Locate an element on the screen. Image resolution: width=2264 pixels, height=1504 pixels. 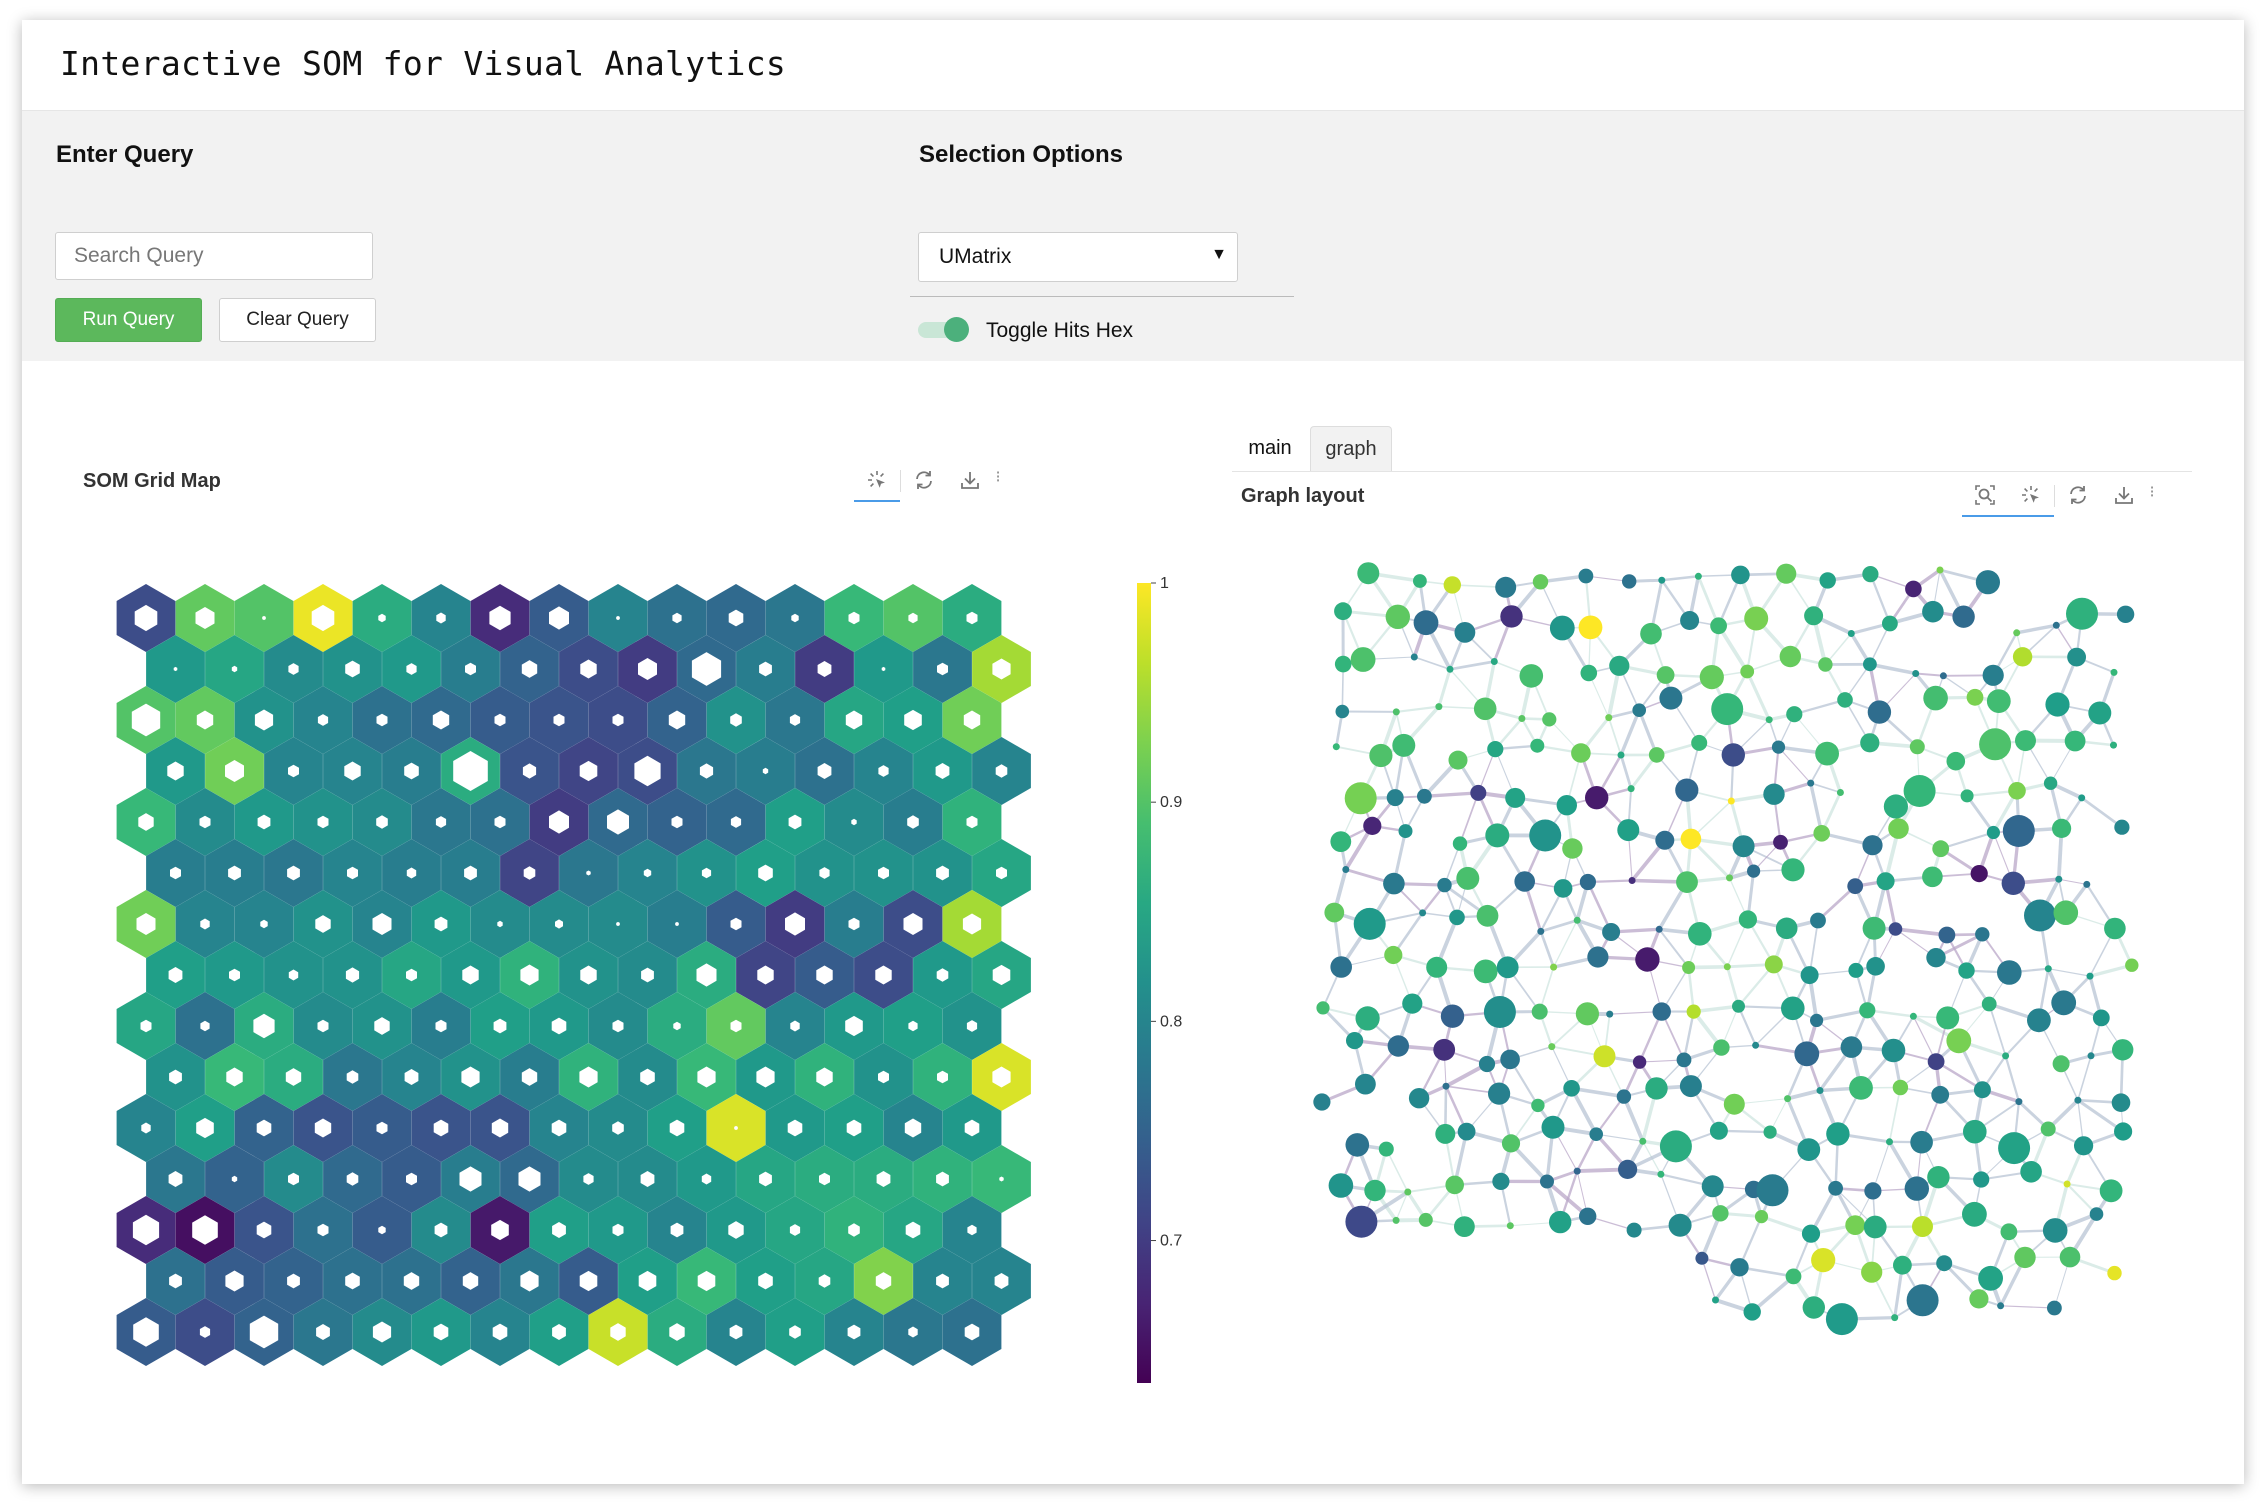
reset-icon is located at coordinates (2078, 500).